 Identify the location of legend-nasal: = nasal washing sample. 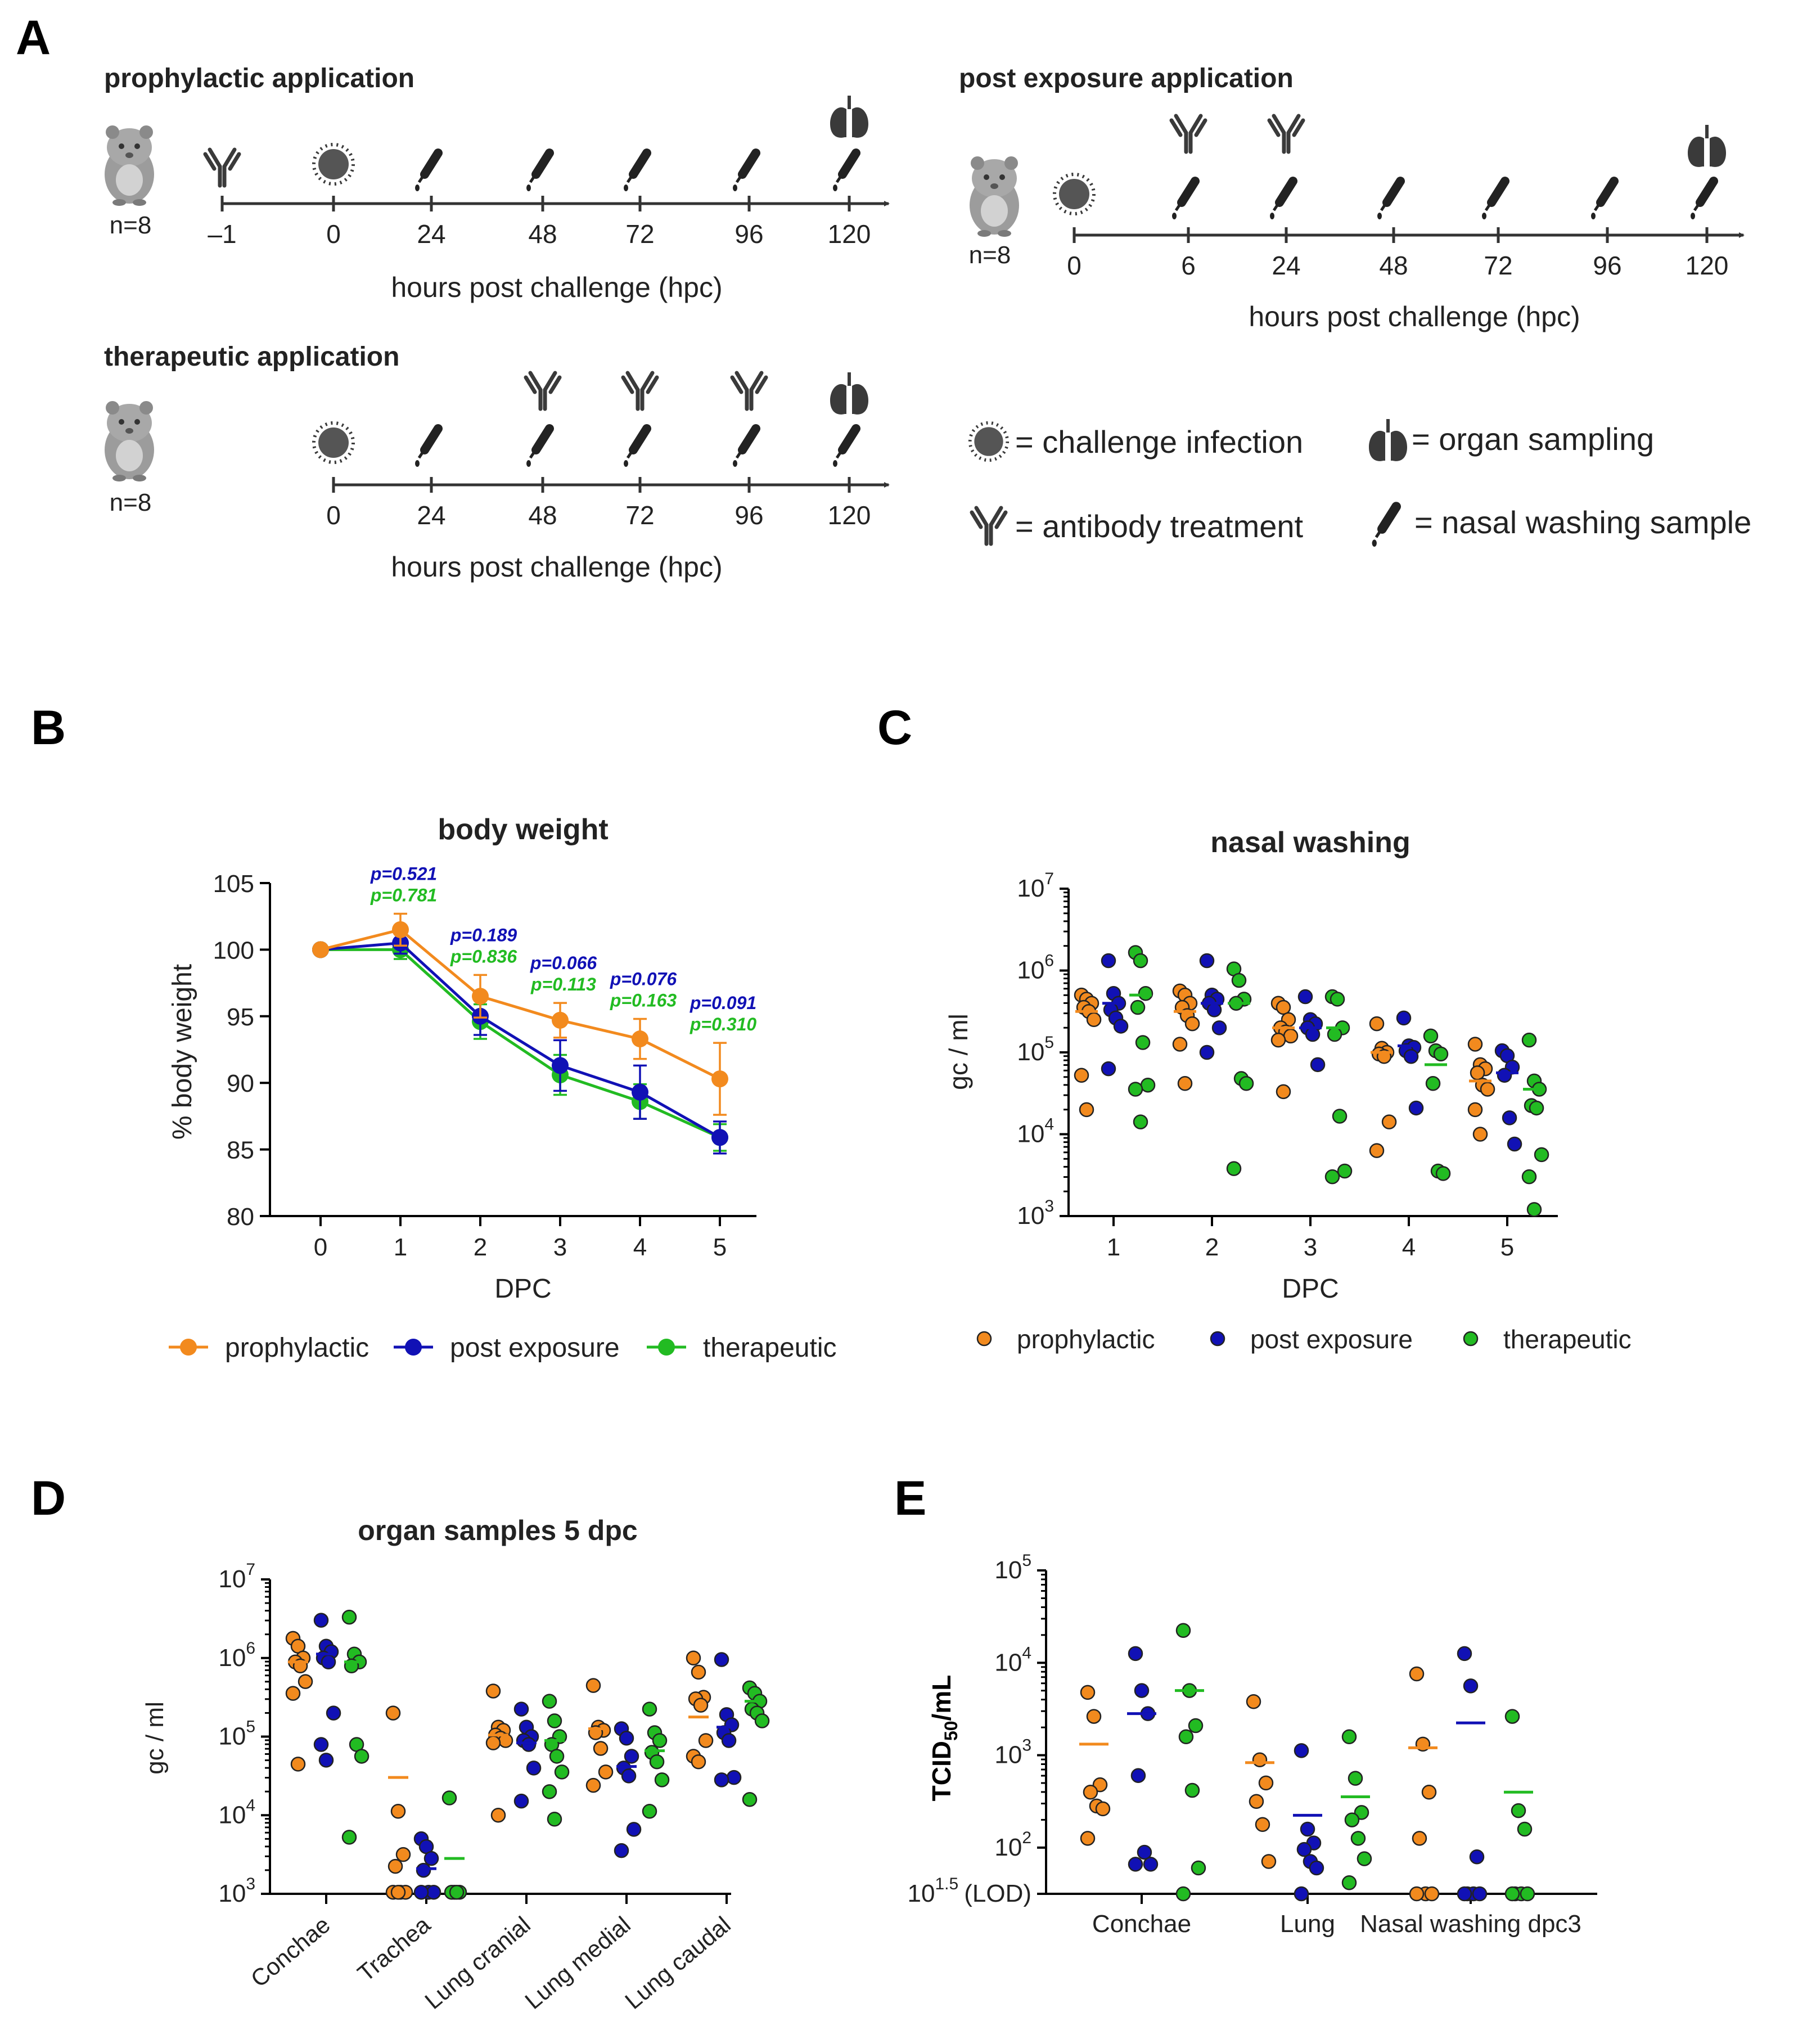
(1583, 522).